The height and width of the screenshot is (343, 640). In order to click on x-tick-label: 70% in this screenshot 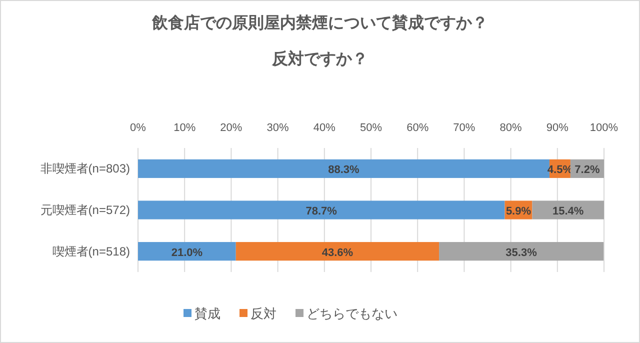, I will do `click(464, 128)`.